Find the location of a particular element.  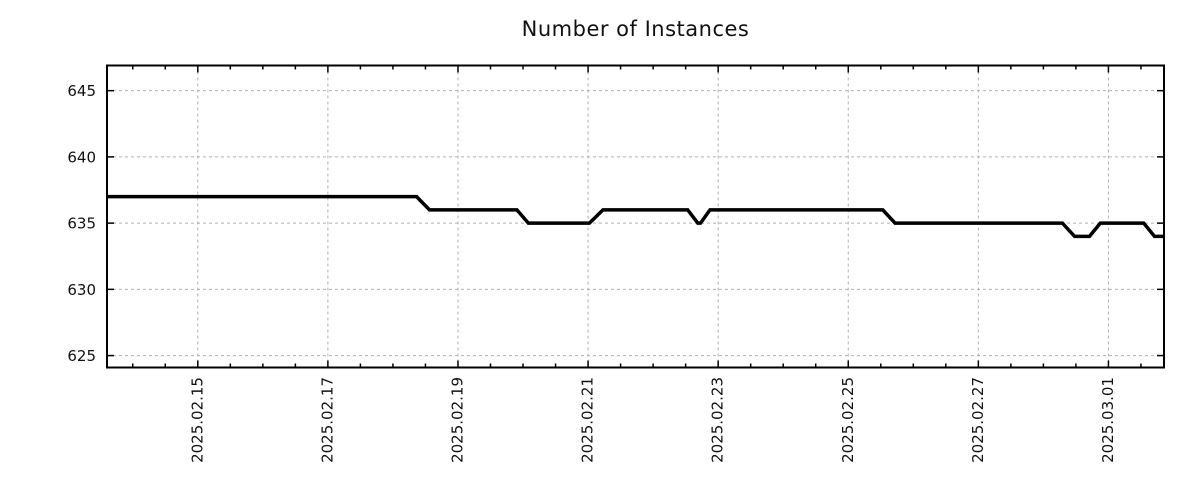

data-line-instances is located at coordinates (635, 216).